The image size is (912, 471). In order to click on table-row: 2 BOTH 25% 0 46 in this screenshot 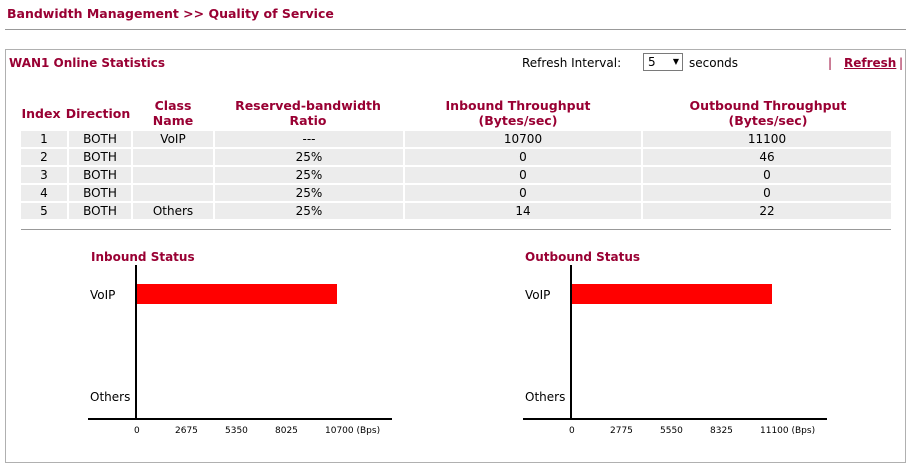, I will do `click(455, 157)`.